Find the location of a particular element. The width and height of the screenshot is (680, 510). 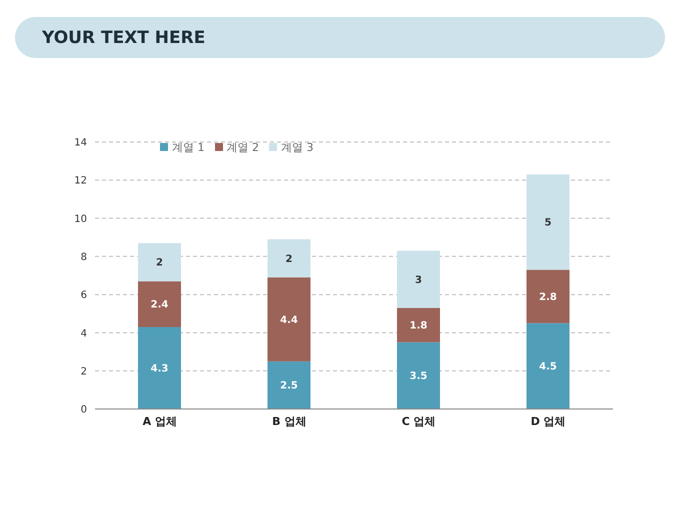

y-tick-label: 8 is located at coordinates (83, 257).